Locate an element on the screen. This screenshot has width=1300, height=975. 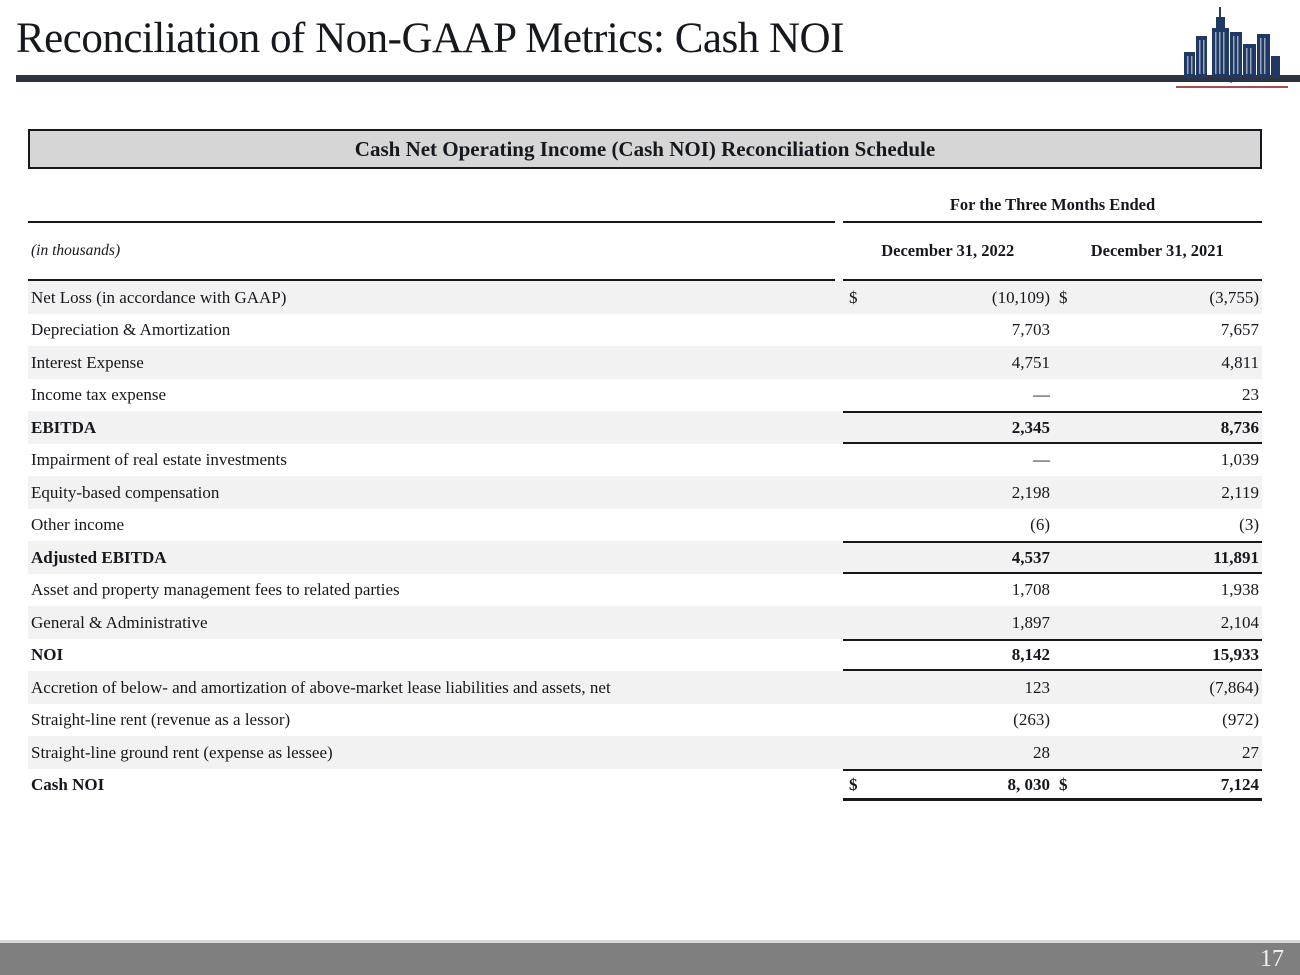
value-2022: (10,109) is located at coordinates (1020, 297).